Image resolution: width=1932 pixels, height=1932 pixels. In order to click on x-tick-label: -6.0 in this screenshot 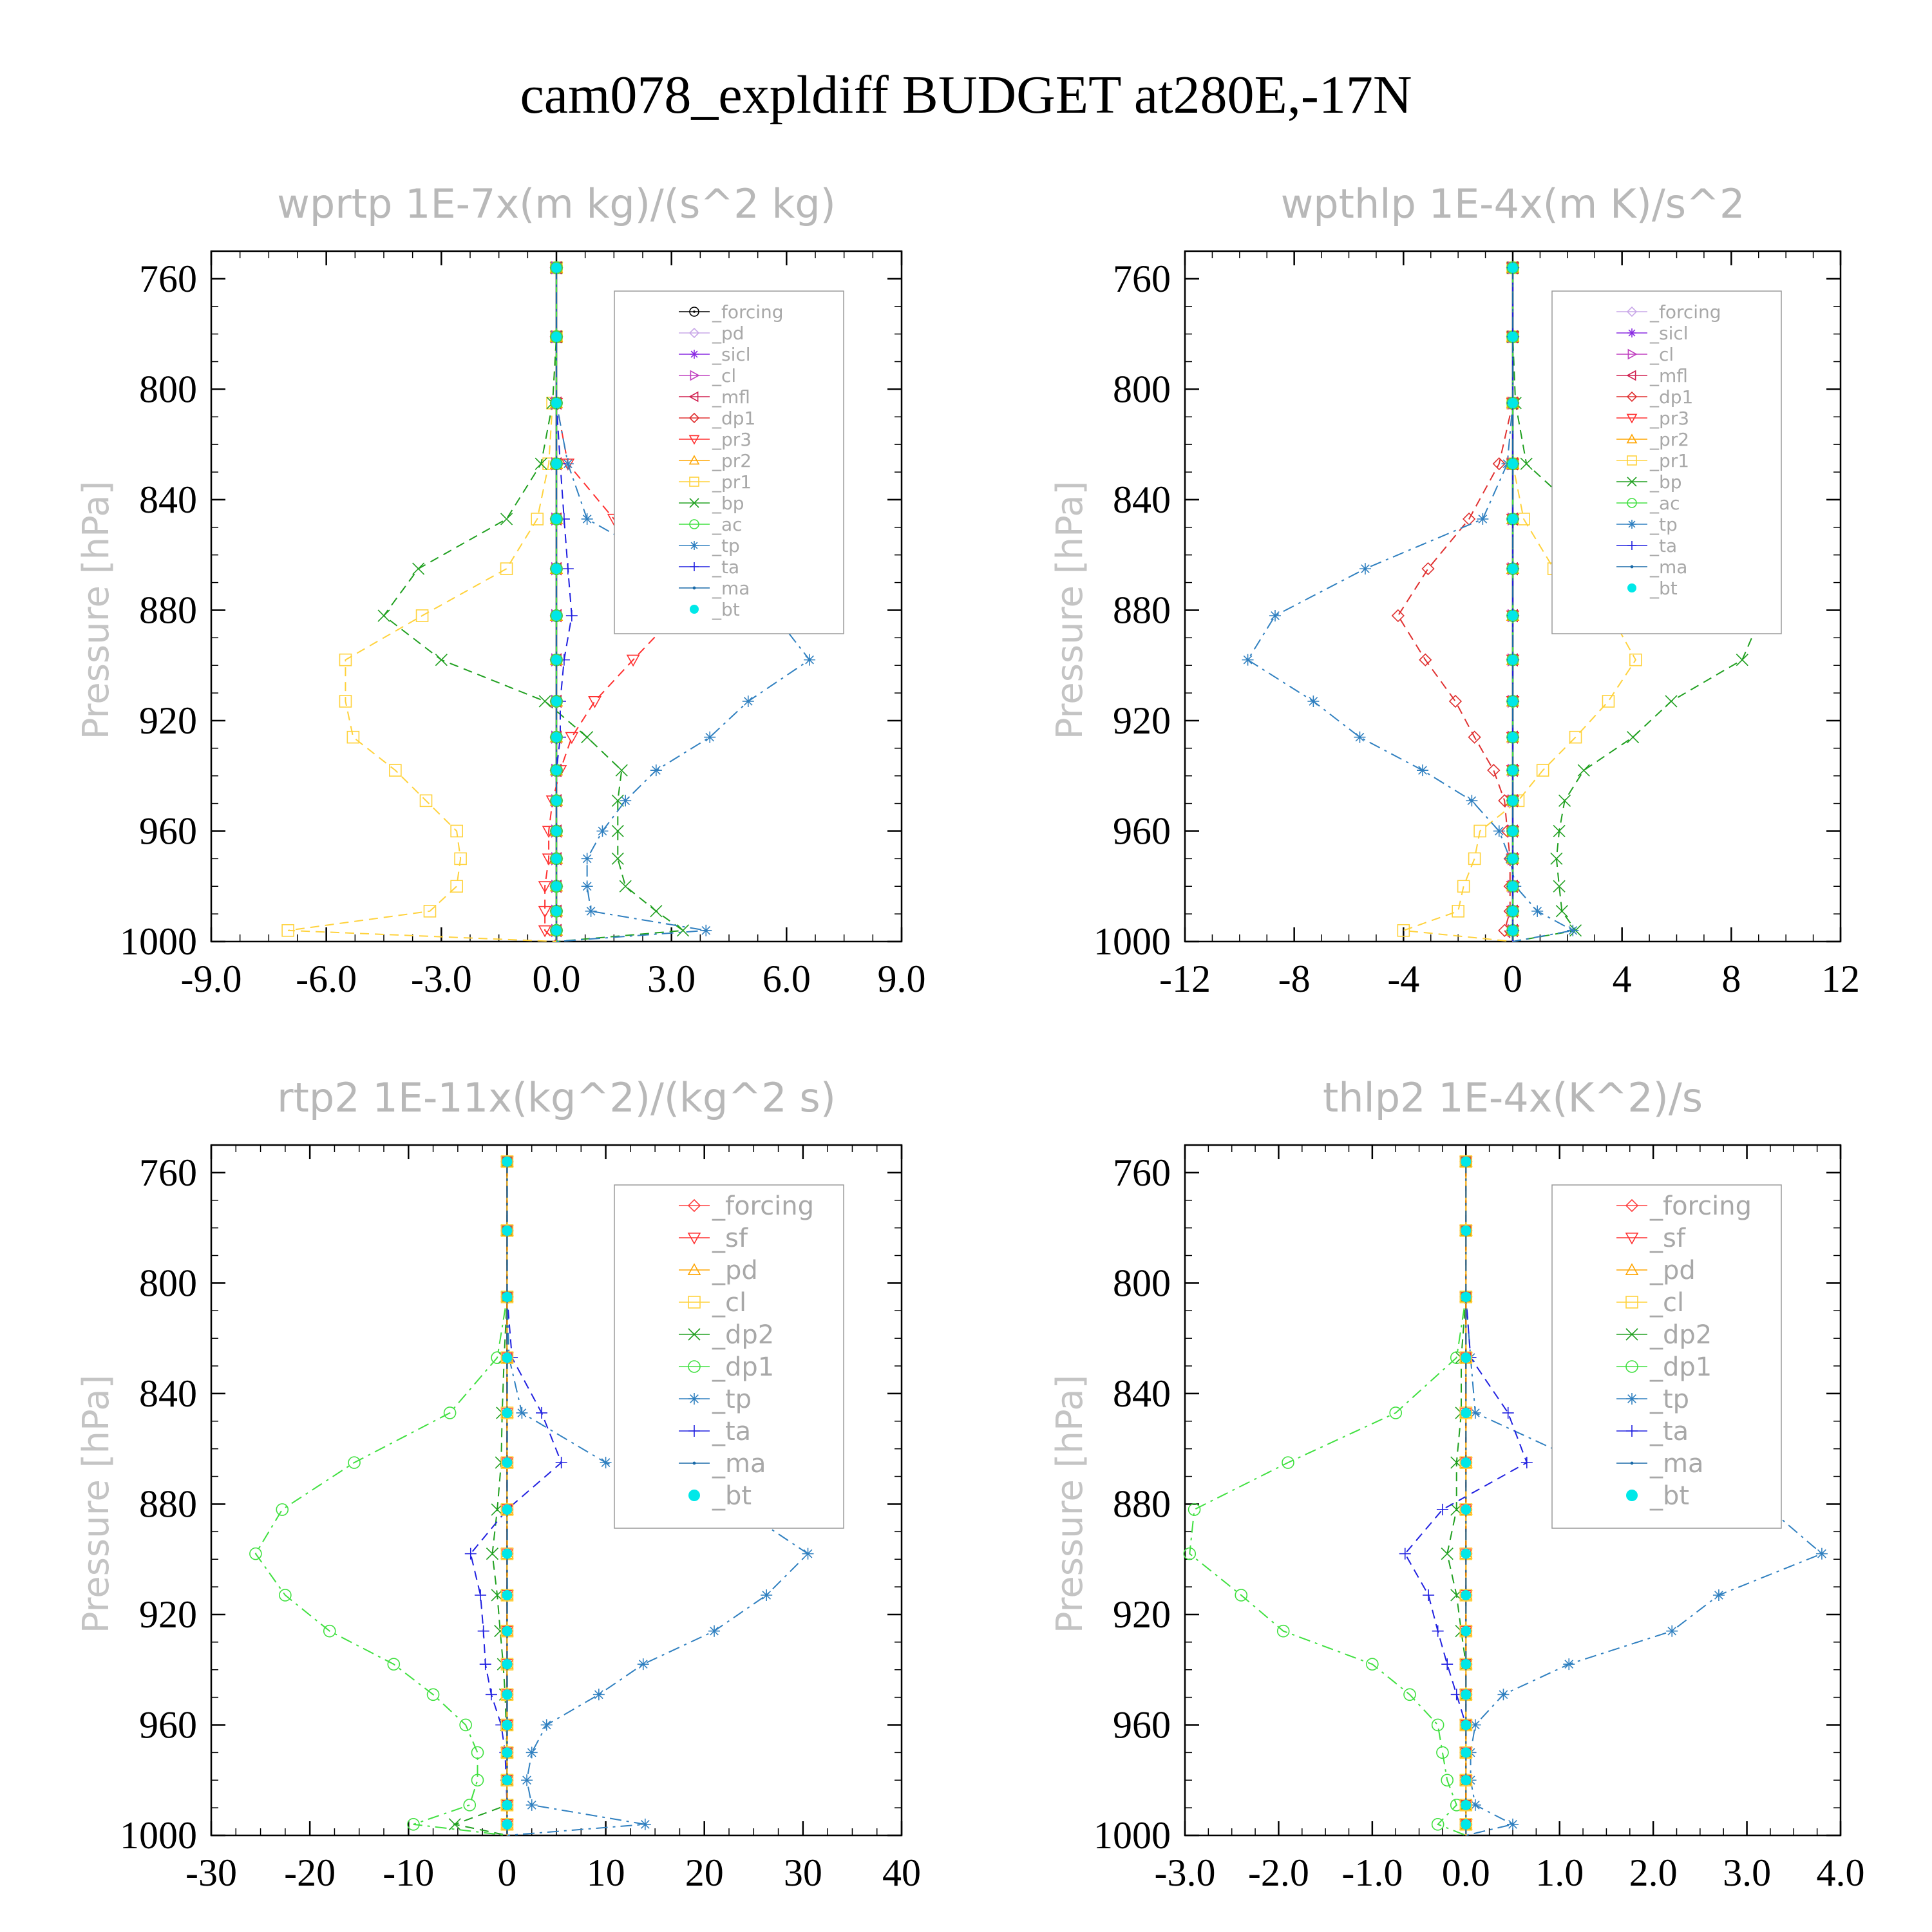, I will do `click(326, 979)`.